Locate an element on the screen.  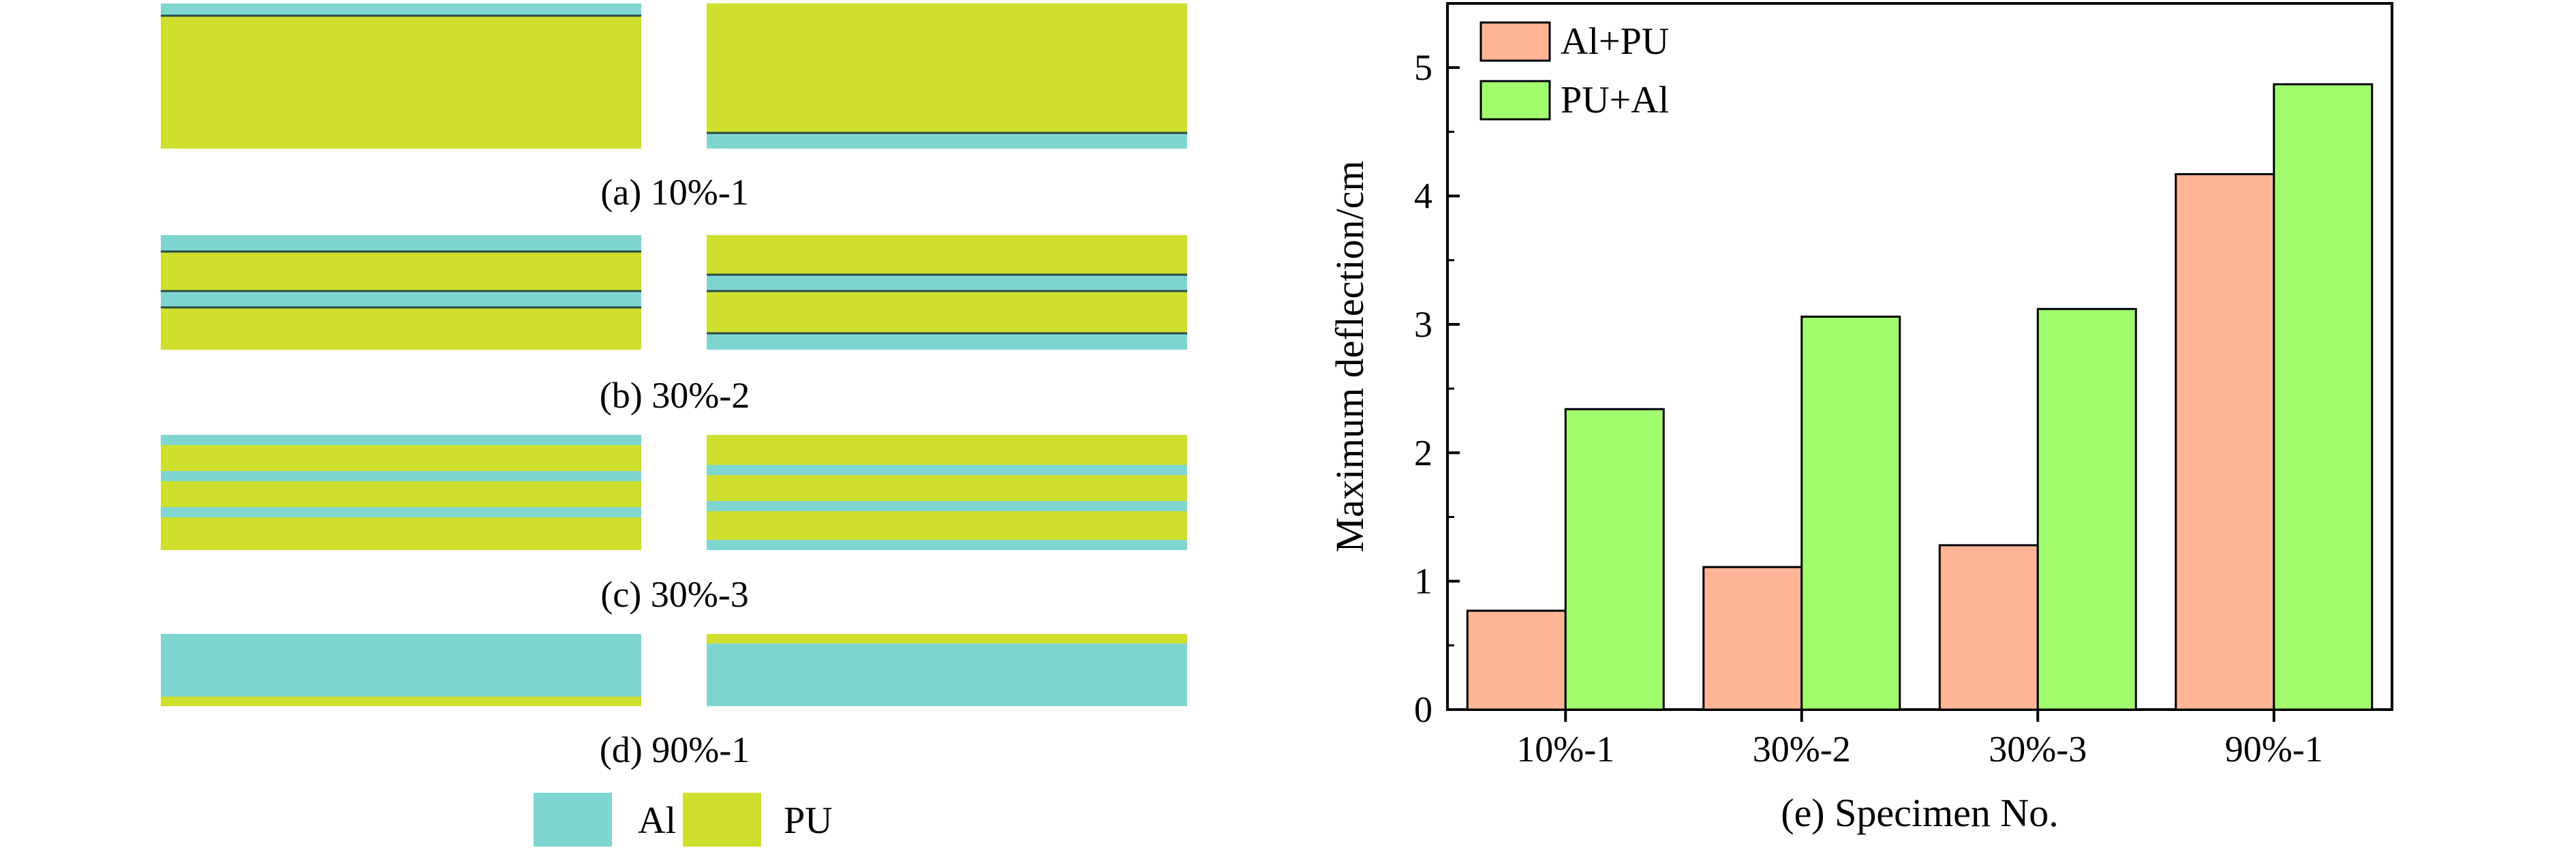
series-legend: Al+PU PU+Al is located at coordinates (1574, 70).